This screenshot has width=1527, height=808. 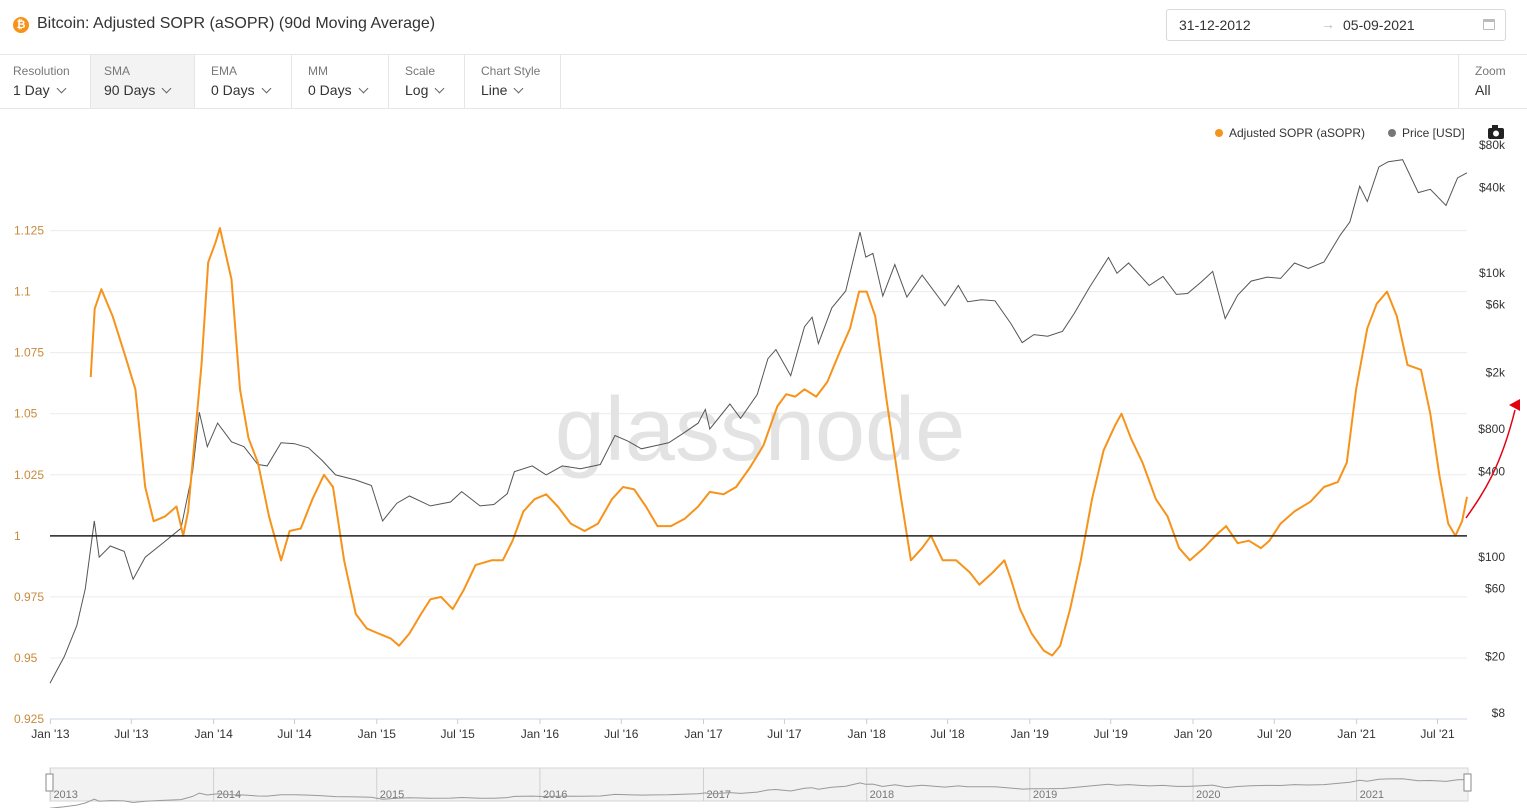 What do you see at coordinates (1030, 734) in the screenshot?
I see `x-tick-label: Jan '19` at bounding box center [1030, 734].